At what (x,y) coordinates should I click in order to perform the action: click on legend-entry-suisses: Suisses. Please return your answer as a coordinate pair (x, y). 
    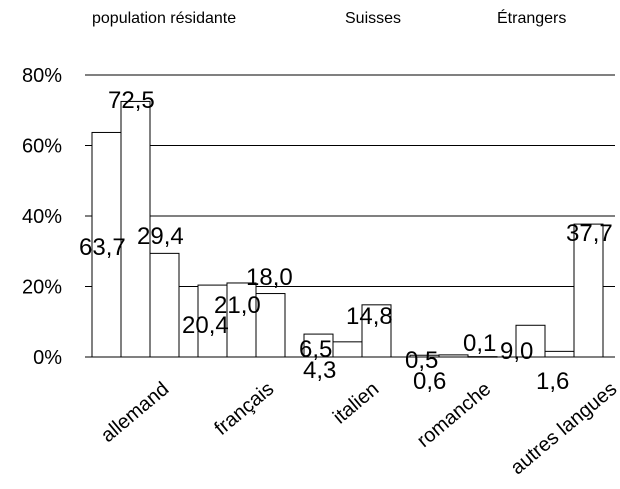
    Looking at the image, I should click on (373, 18).